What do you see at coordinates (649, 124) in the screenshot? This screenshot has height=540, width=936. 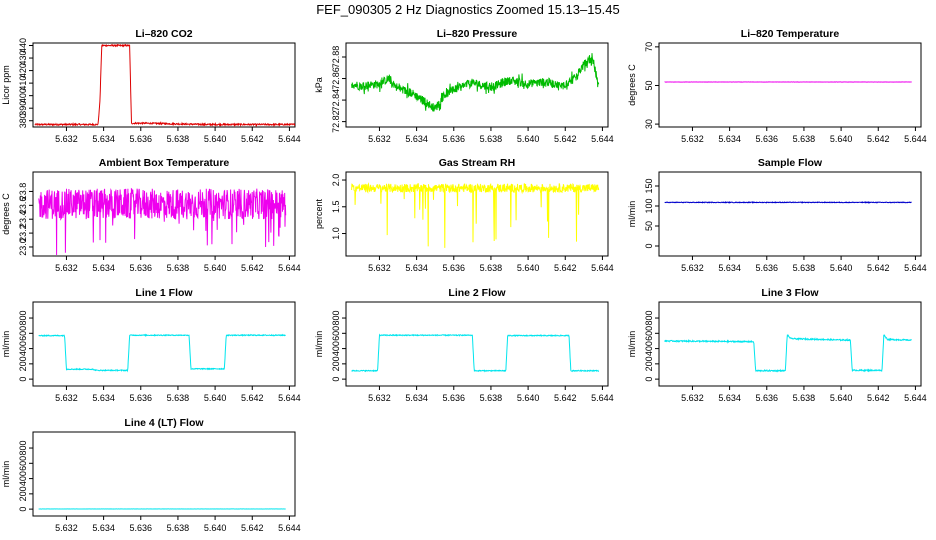 I see `y-tick-label: 30` at bounding box center [649, 124].